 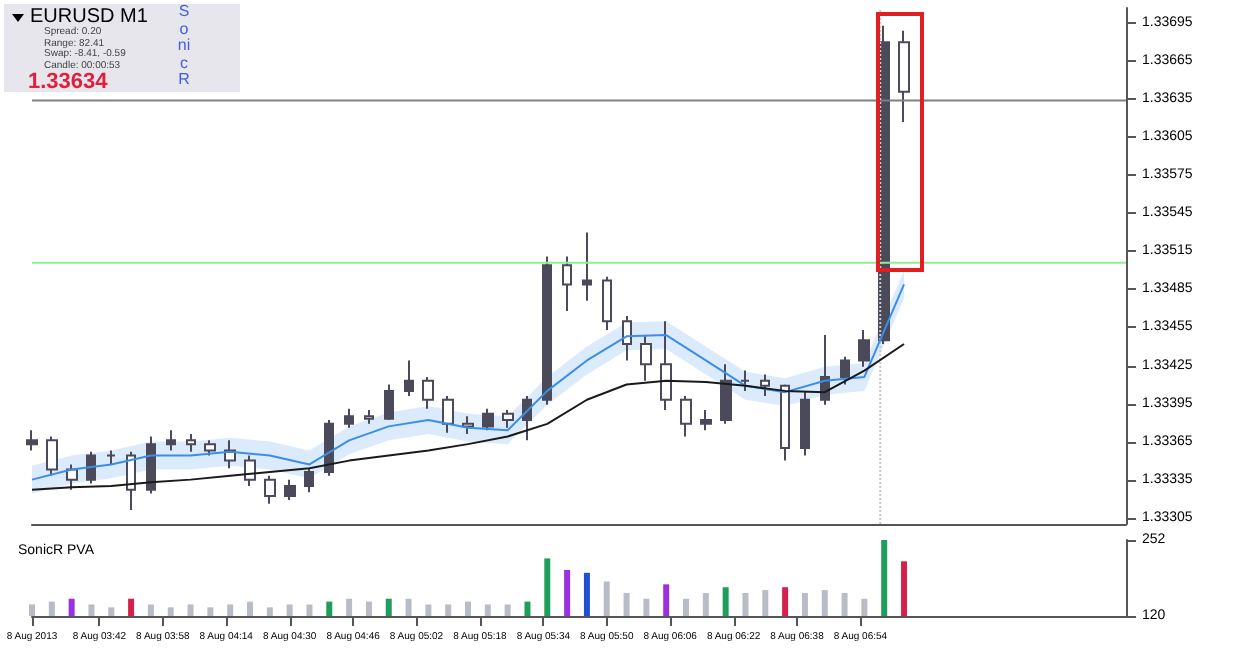 I want to click on annotation: SonicR, so click(x=184, y=46).